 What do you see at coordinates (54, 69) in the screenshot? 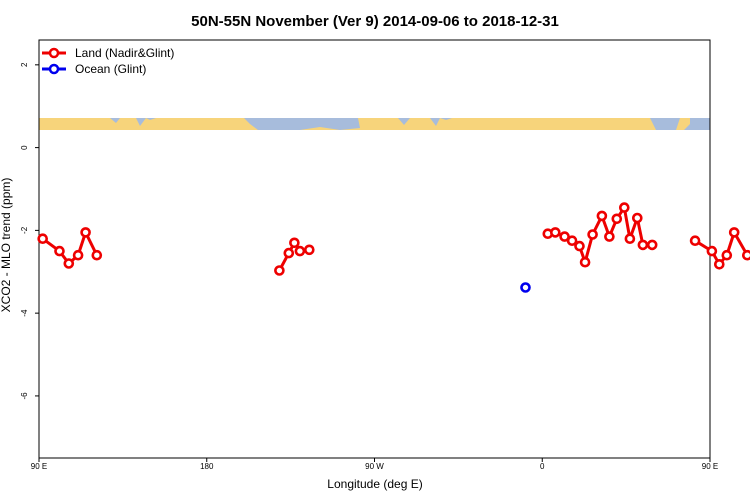
I see `legend-marker-ocean` at bounding box center [54, 69].